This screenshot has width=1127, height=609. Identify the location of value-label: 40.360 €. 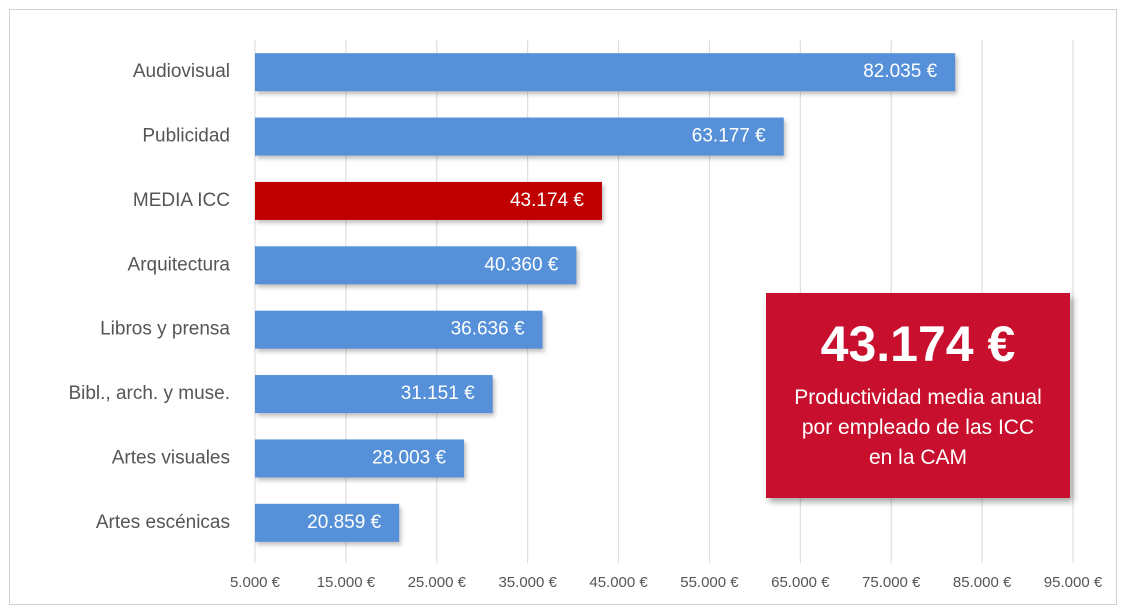
(521, 264).